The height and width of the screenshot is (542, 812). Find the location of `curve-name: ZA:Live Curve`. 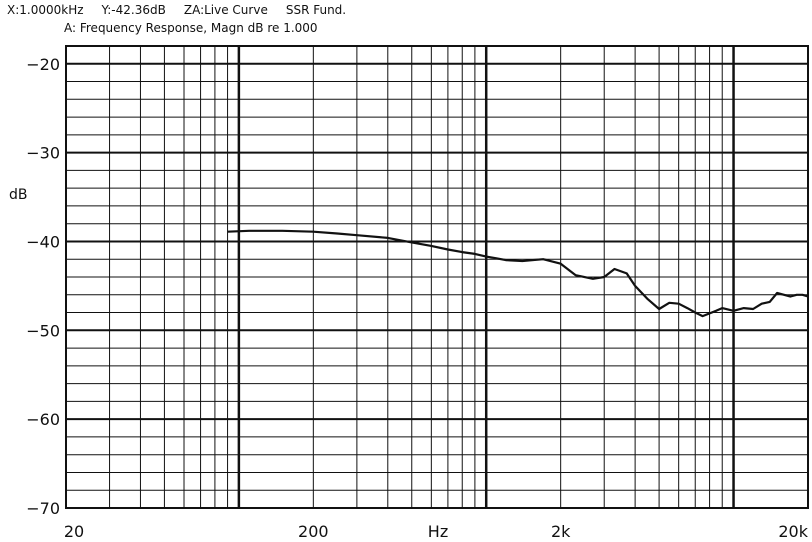

curve-name: ZA:Live Curve is located at coordinates (225, 10).